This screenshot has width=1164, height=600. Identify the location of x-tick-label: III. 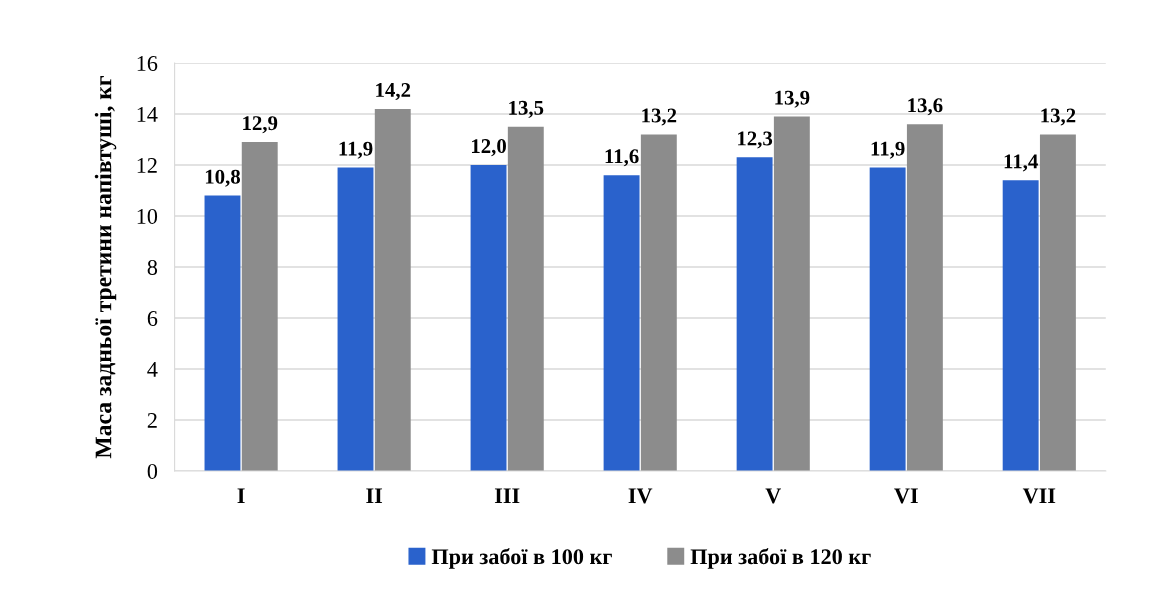
(507, 496).